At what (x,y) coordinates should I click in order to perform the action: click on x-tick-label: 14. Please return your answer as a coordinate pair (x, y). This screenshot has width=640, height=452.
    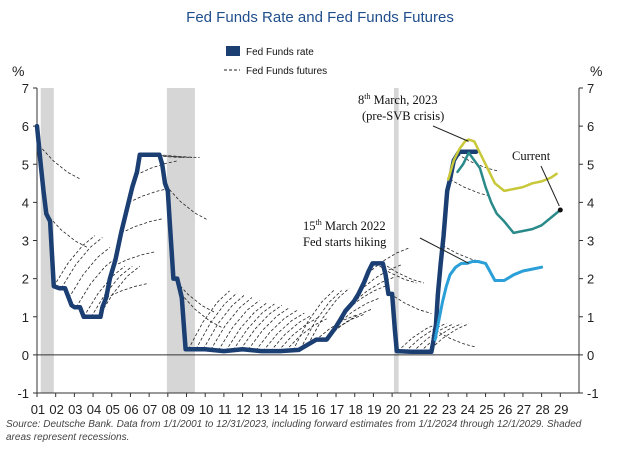
    Looking at the image, I should click on (281, 409).